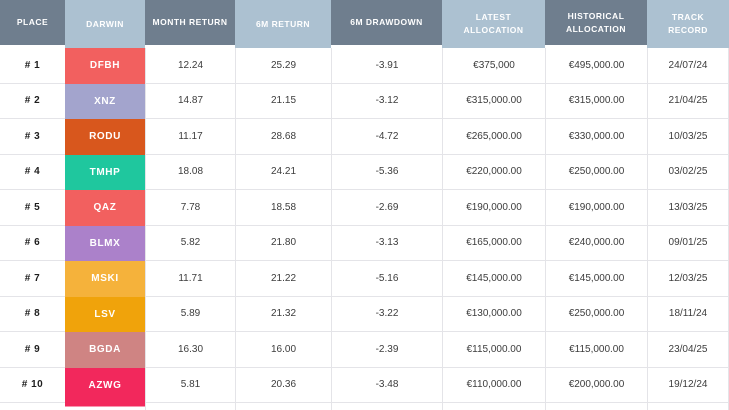 The width and height of the screenshot is (729, 410). I want to click on track-record-cell: 09/01/25, so click(688, 243).